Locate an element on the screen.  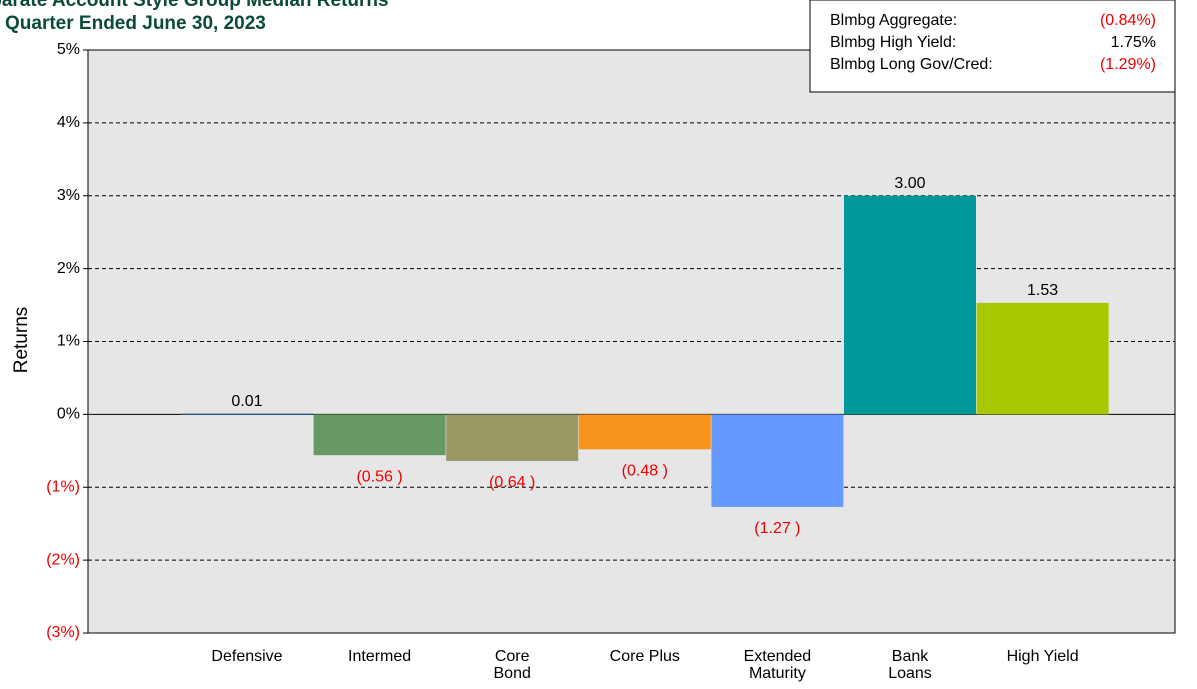
y-tick-label: 0% is located at coordinates (68, 414).